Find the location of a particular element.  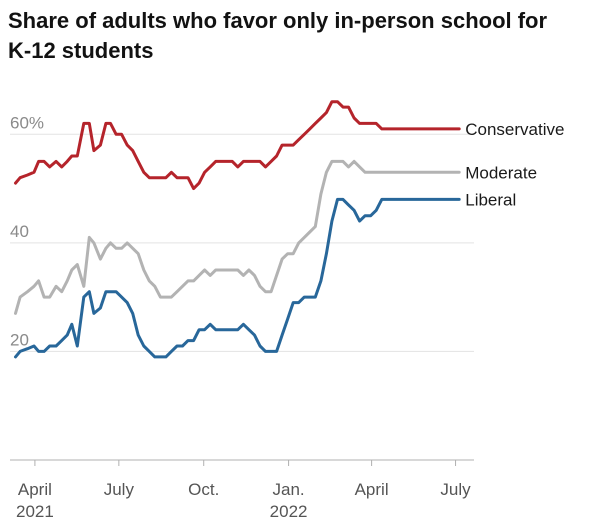

series-labels: Conservative Moderate Liberal is located at coordinates (514, 165).